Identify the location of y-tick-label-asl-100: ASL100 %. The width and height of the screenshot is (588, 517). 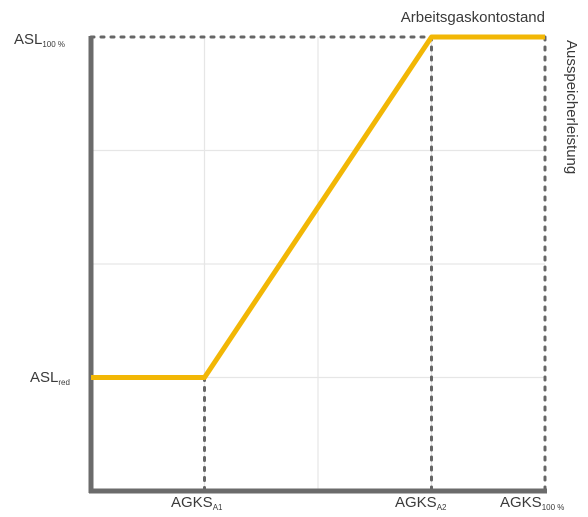
(39, 40).